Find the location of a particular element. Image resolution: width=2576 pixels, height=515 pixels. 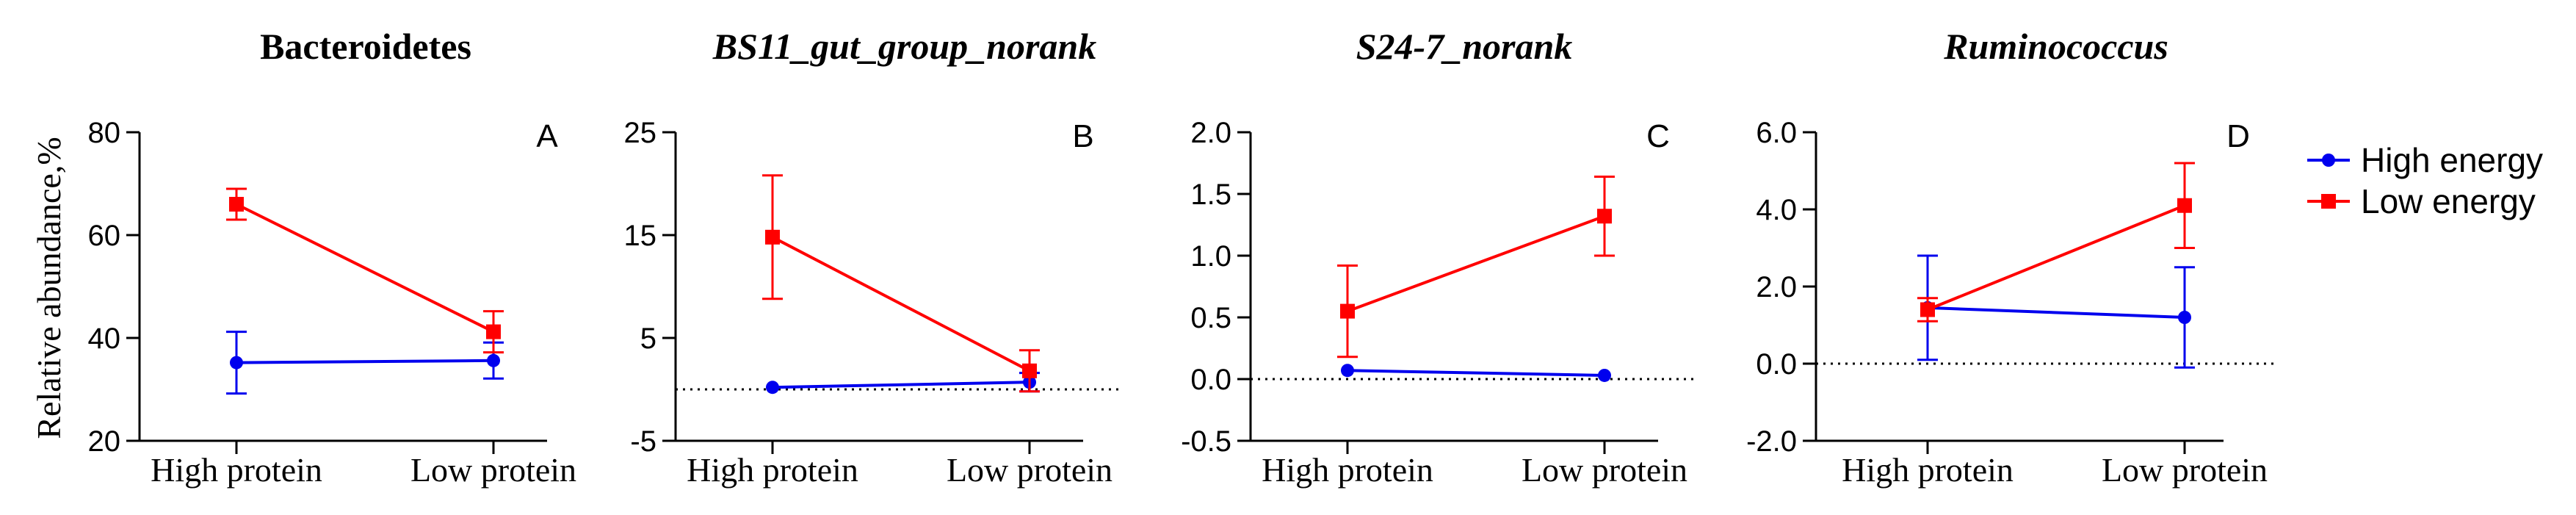

panel-title: Bacteroidetes is located at coordinates (365, 46).